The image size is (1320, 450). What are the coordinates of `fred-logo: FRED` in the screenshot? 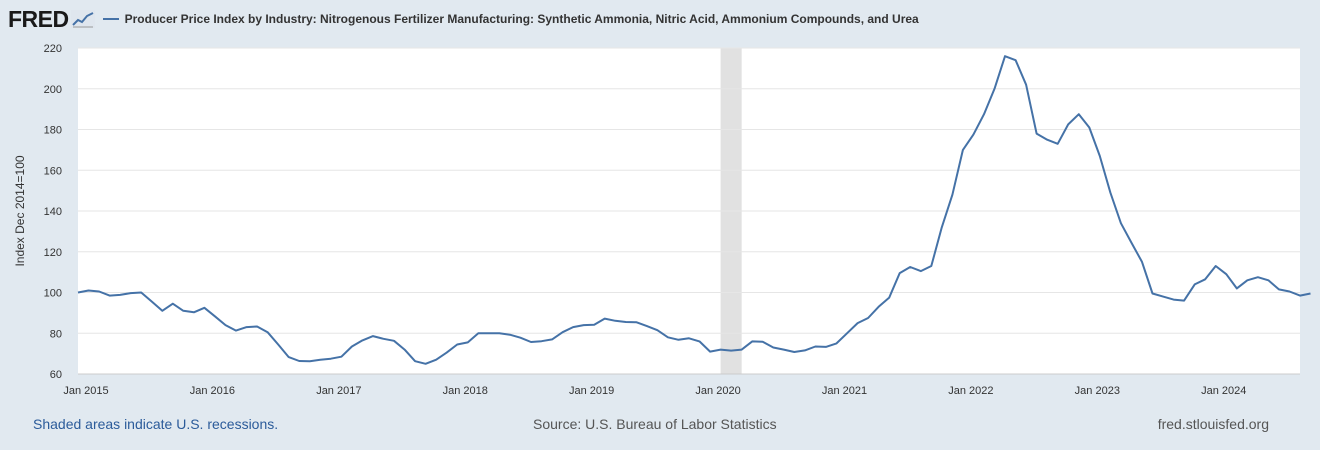 It's located at (38, 18).